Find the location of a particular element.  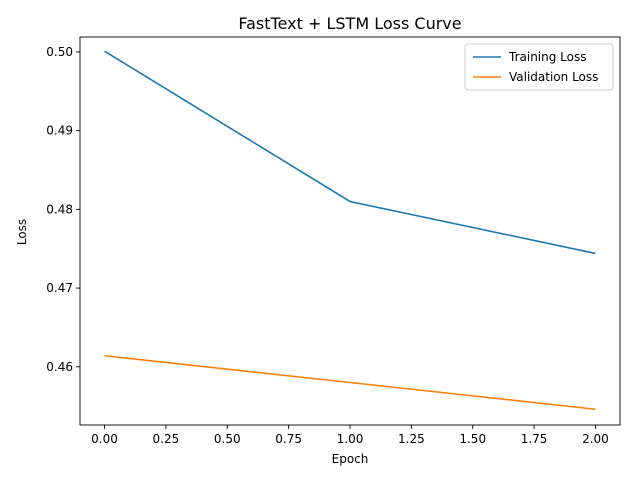

y-tick-label: 0.50 is located at coordinates (59, 52).